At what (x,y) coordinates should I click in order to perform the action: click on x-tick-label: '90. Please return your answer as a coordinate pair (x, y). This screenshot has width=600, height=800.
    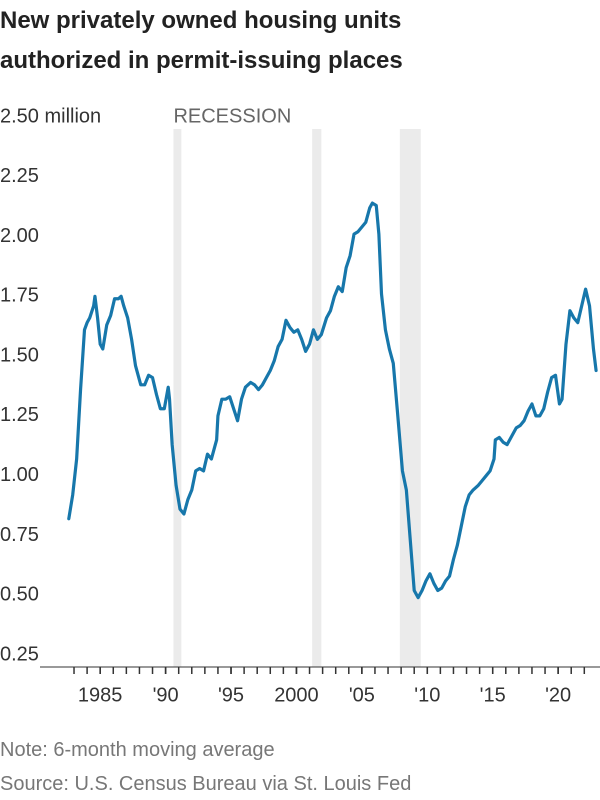
    Looking at the image, I should click on (166, 695).